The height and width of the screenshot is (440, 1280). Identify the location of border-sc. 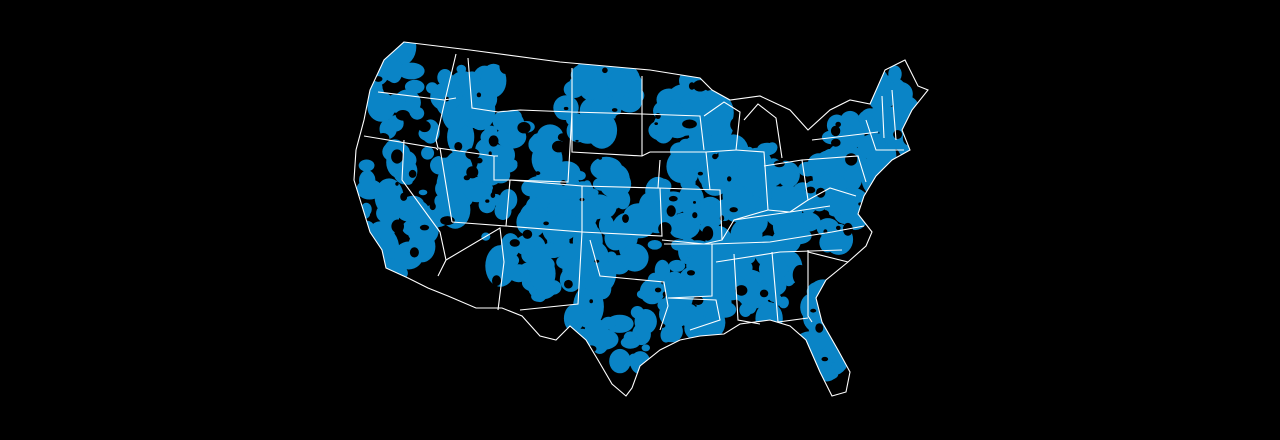
(828, 257).